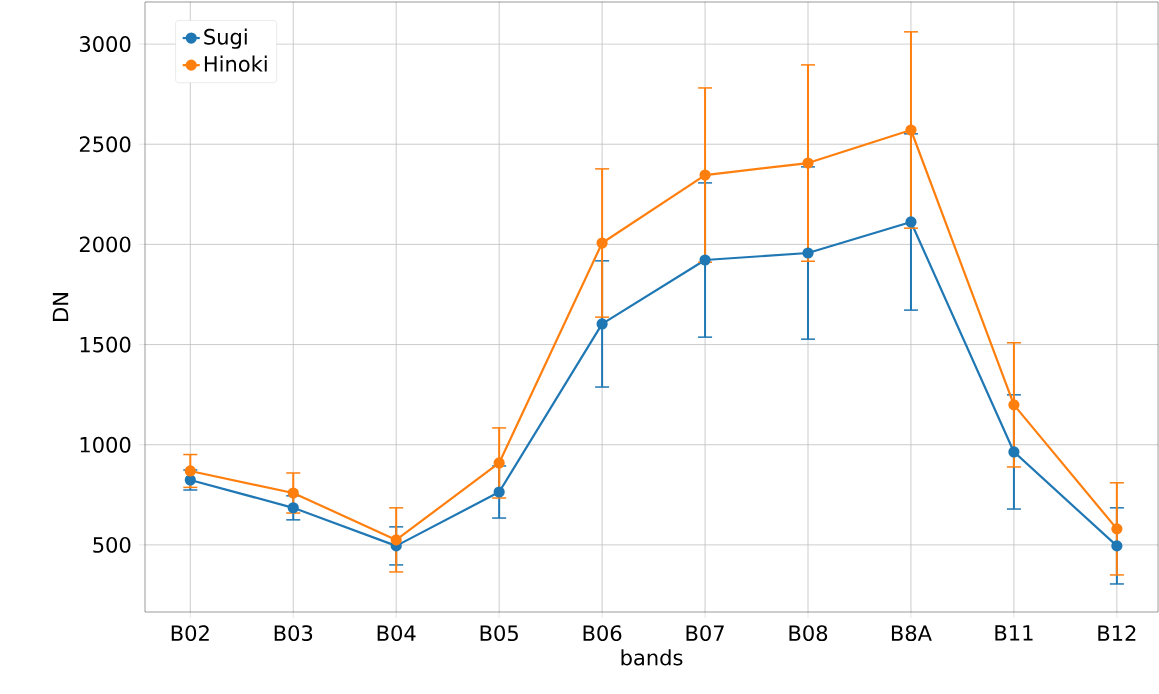  I want to click on y-tick-label: 1500, so click(105, 344).